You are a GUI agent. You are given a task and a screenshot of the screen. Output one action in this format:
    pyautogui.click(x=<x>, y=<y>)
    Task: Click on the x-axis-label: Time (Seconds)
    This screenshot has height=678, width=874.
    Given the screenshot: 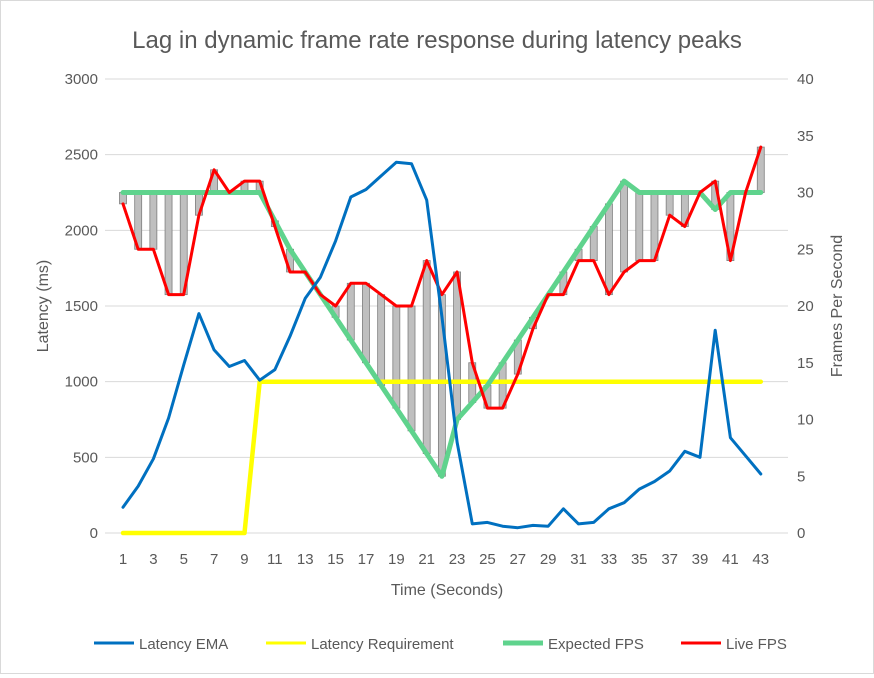 What is the action you would take?
    pyautogui.click(x=447, y=590)
    